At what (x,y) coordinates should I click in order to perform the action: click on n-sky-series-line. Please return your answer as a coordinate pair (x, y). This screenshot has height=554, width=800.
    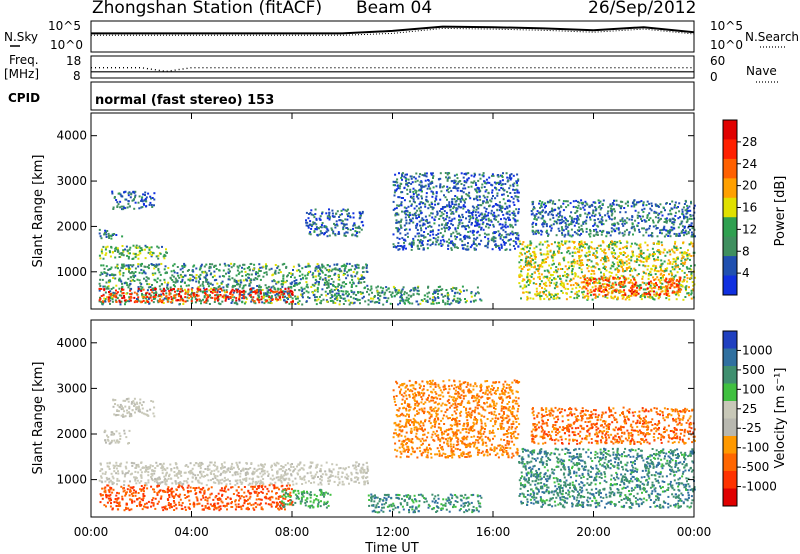
    Looking at the image, I should click on (393, 30).